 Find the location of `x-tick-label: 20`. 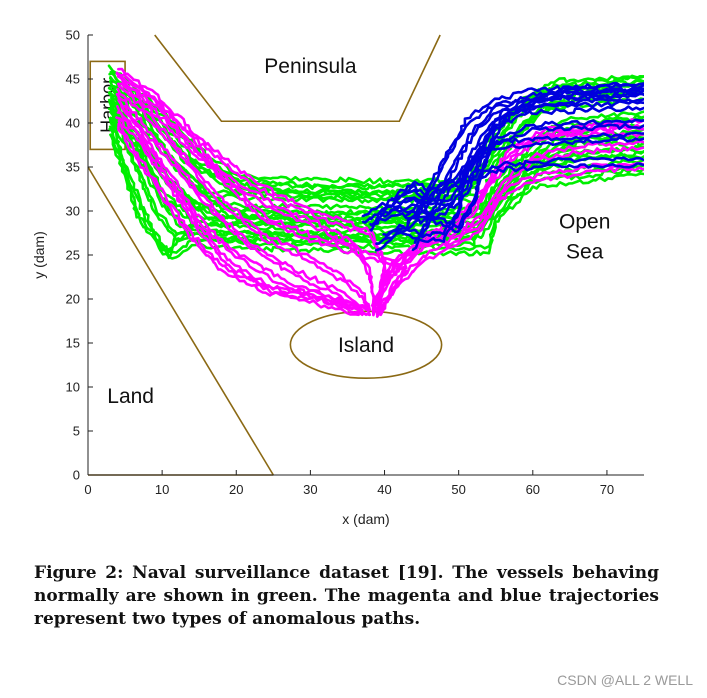

x-tick-label: 20 is located at coordinates (236, 489).